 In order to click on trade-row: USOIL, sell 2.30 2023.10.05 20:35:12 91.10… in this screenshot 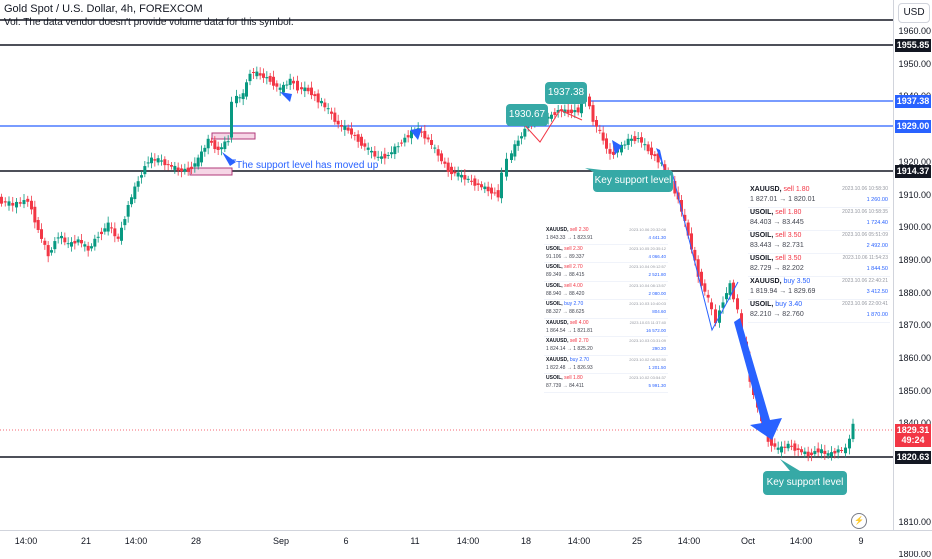, I will do `click(606, 254)`.